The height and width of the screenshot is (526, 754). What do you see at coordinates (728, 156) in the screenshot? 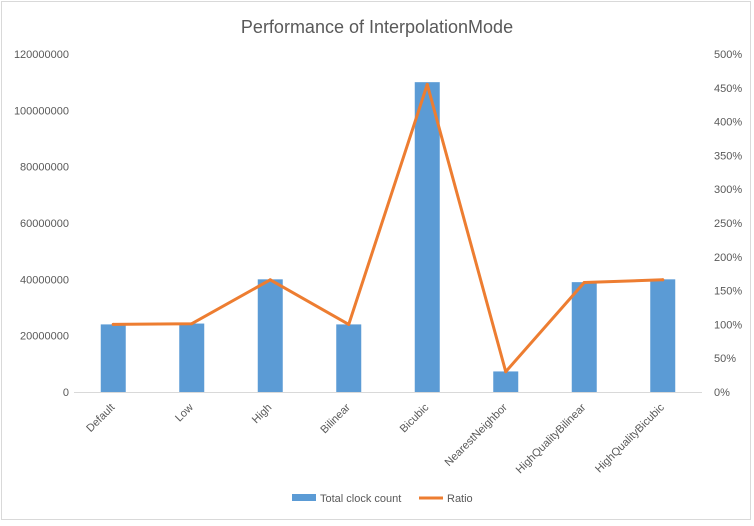
I see `y-right-tick-label: 350%` at bounding box center [728, 156].